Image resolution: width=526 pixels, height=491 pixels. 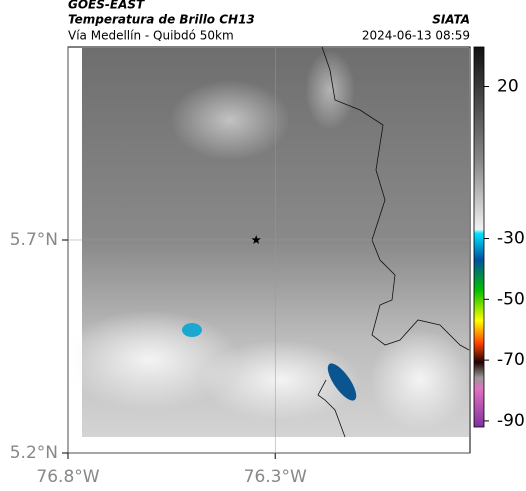 I want to click on colorbar-label: -70, so click(x=511, y=360).